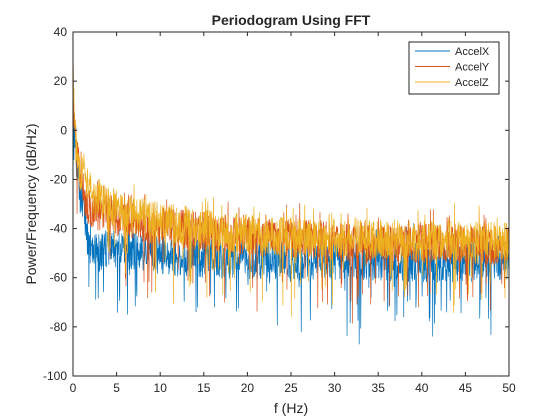  Describe the element at coordinates (466, 388) in the screenshot. I see `x-tick-label: 45` at that location.